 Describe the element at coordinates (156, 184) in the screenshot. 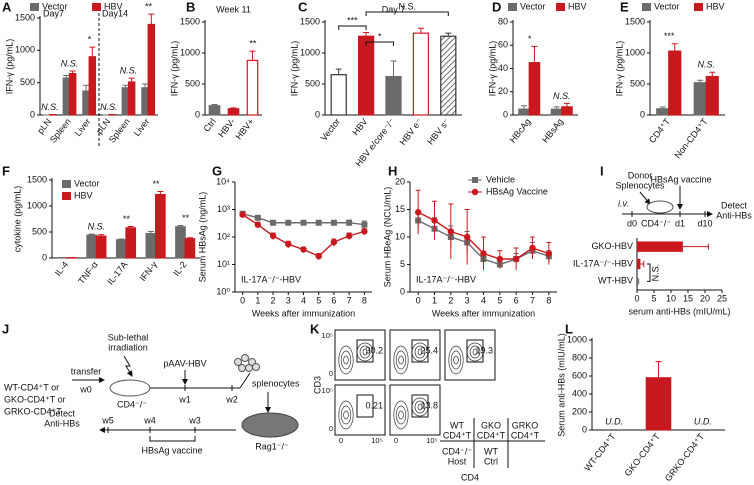

I see `significance-label: **` at that location.